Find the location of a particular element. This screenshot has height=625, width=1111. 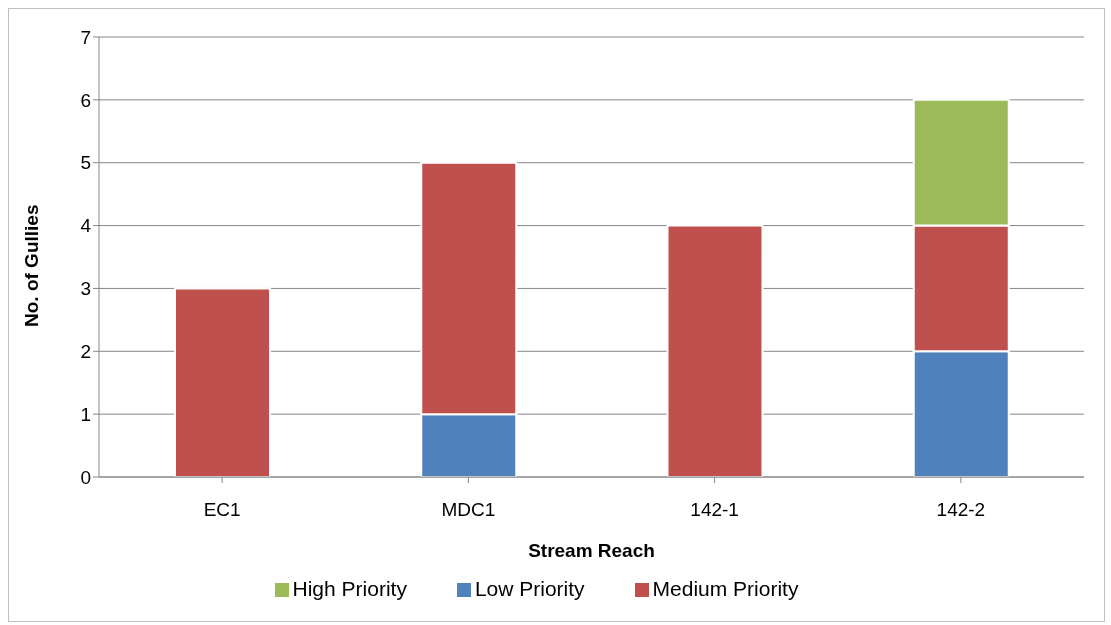

y-tick-label: 2 is located at coordinates (85, 352).